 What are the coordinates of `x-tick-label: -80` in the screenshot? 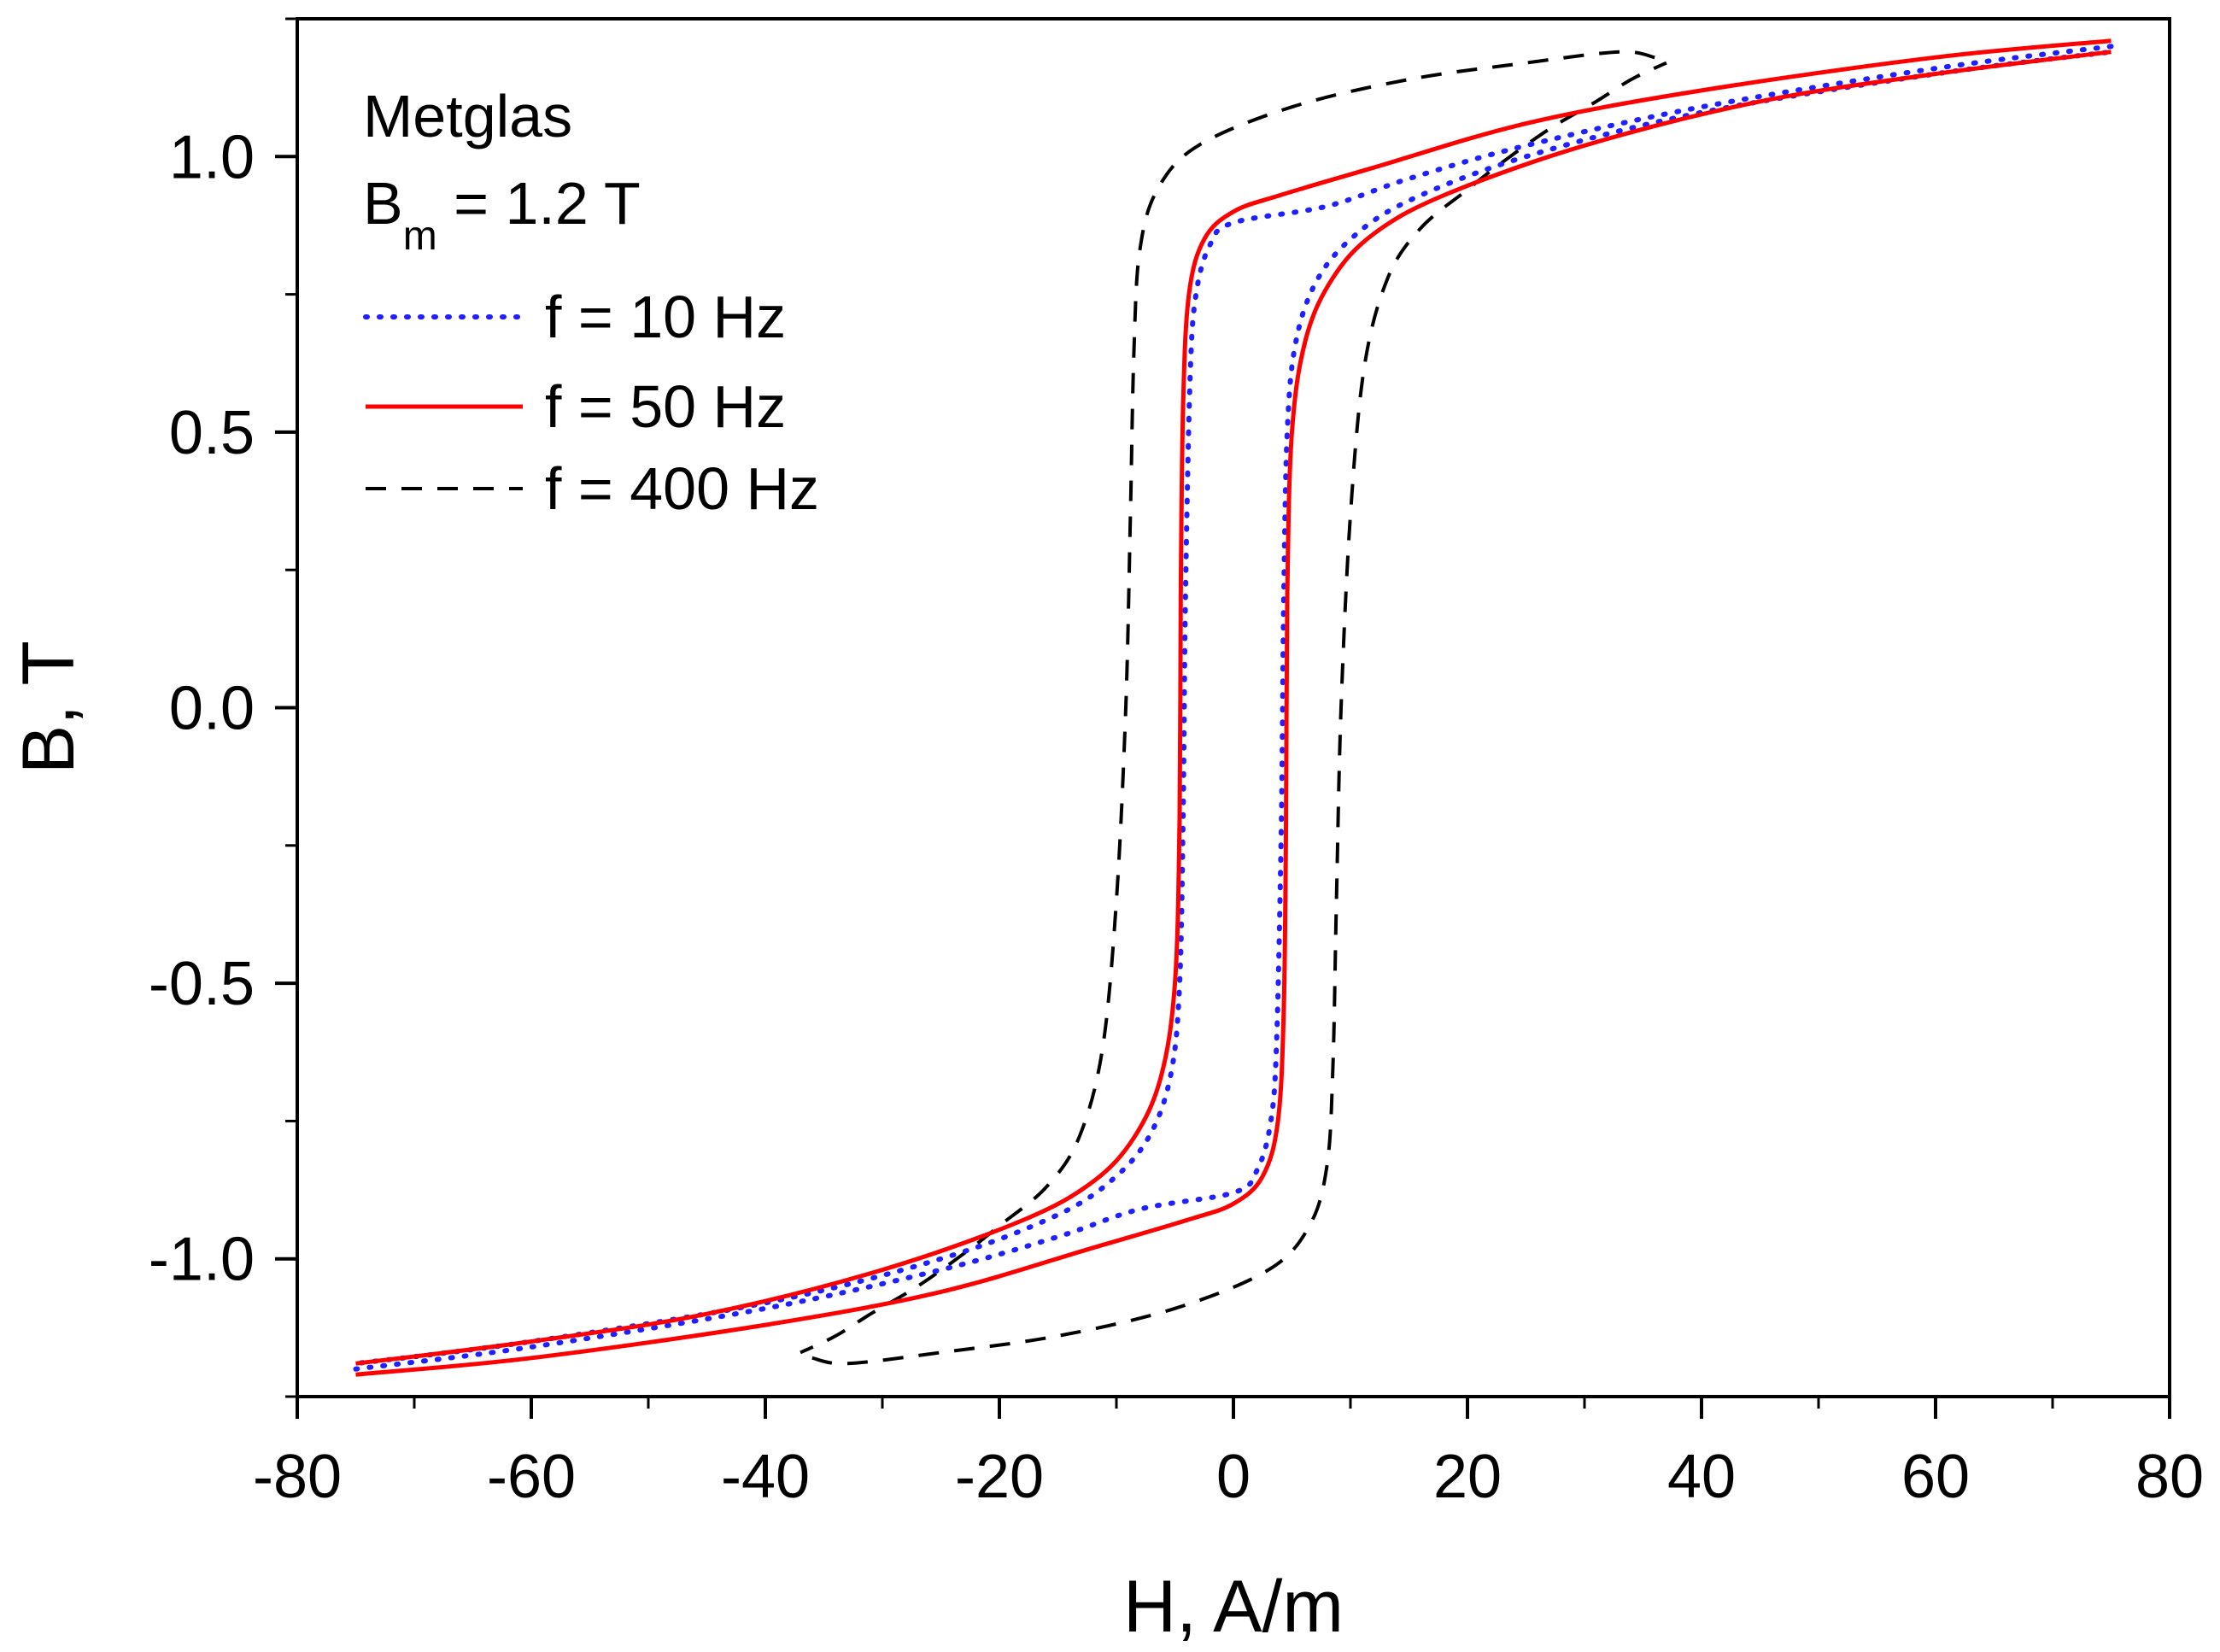 It's located at (297, 1477).